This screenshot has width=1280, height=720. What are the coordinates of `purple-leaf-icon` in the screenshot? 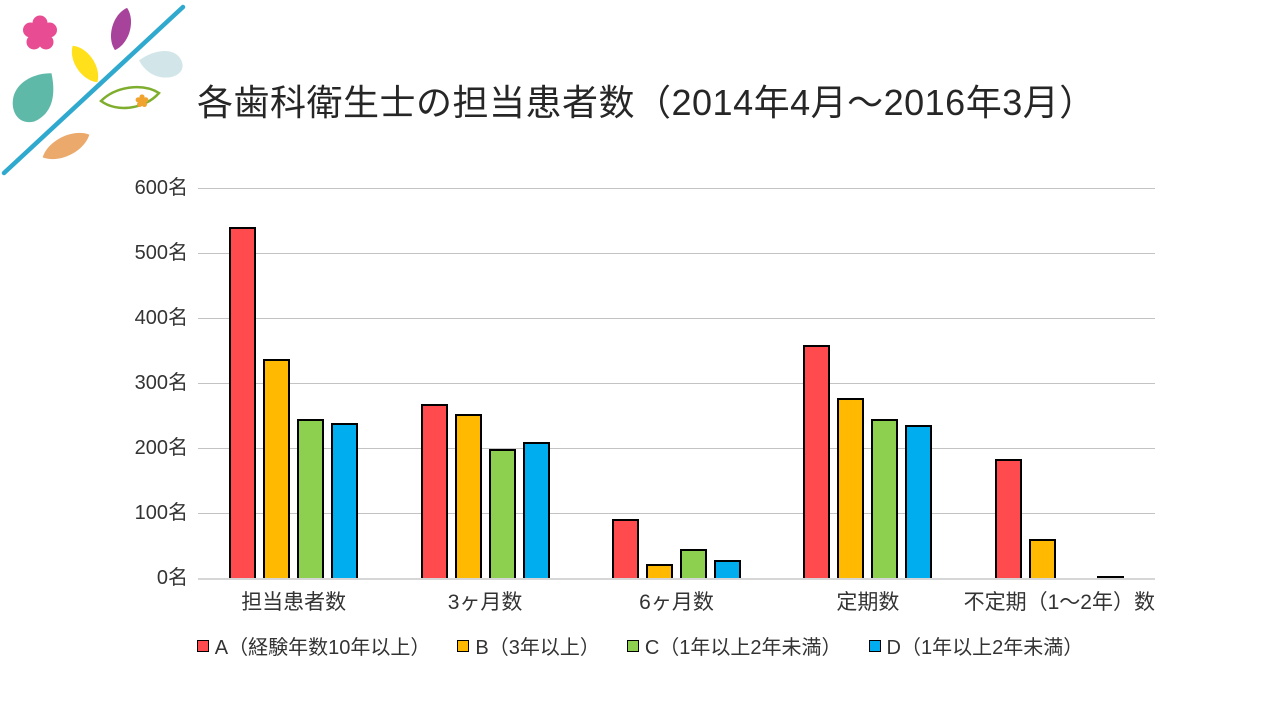 It's located at (121, 29).